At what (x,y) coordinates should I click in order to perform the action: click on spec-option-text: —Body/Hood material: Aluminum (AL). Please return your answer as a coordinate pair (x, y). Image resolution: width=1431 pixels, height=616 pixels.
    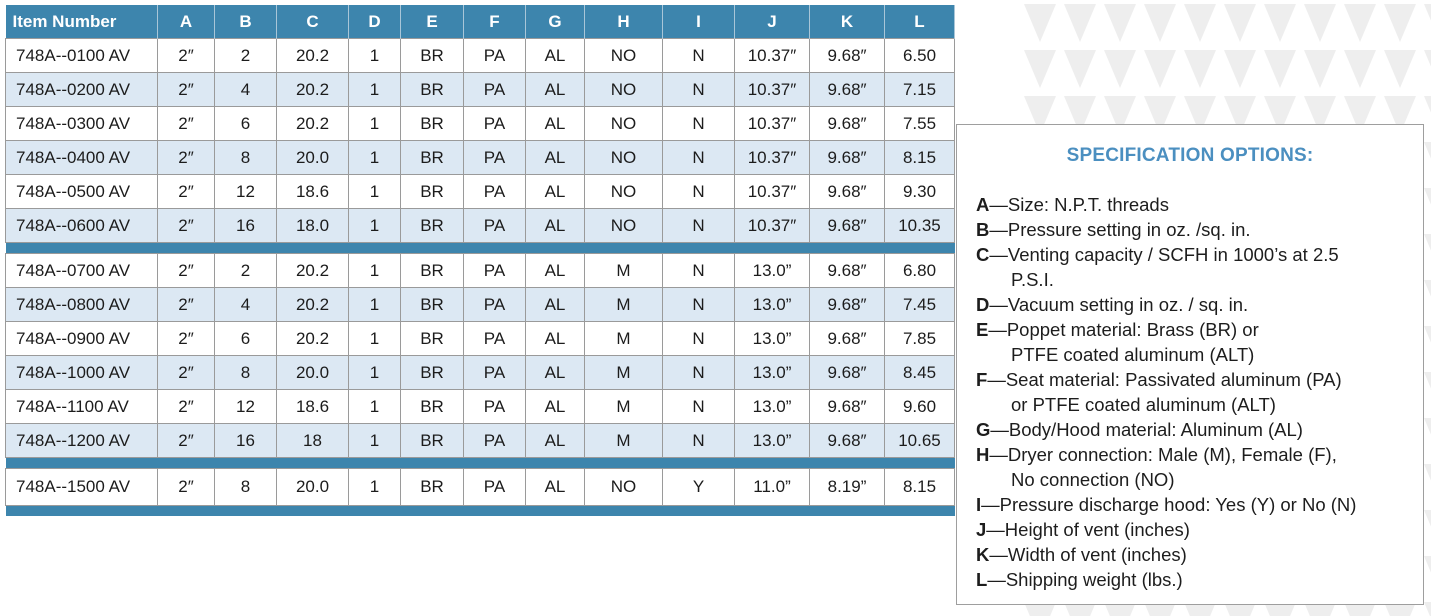
    Looking at the image, I should click on (1146, 429).